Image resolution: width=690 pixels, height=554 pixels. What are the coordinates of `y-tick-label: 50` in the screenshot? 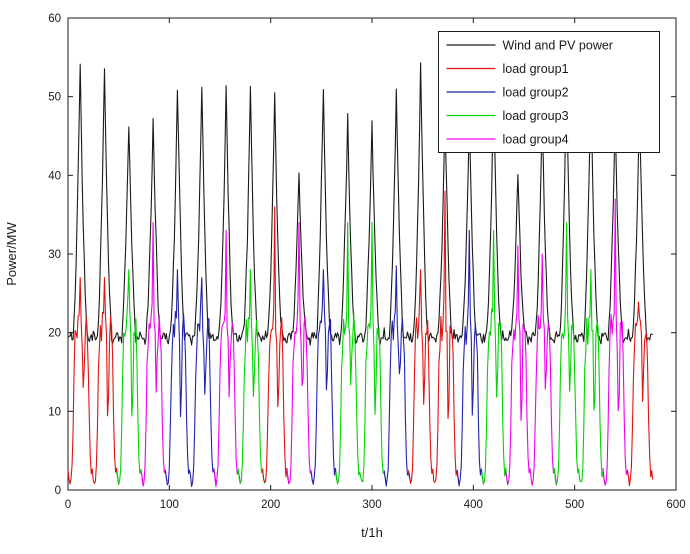 It's located at (54, 98).